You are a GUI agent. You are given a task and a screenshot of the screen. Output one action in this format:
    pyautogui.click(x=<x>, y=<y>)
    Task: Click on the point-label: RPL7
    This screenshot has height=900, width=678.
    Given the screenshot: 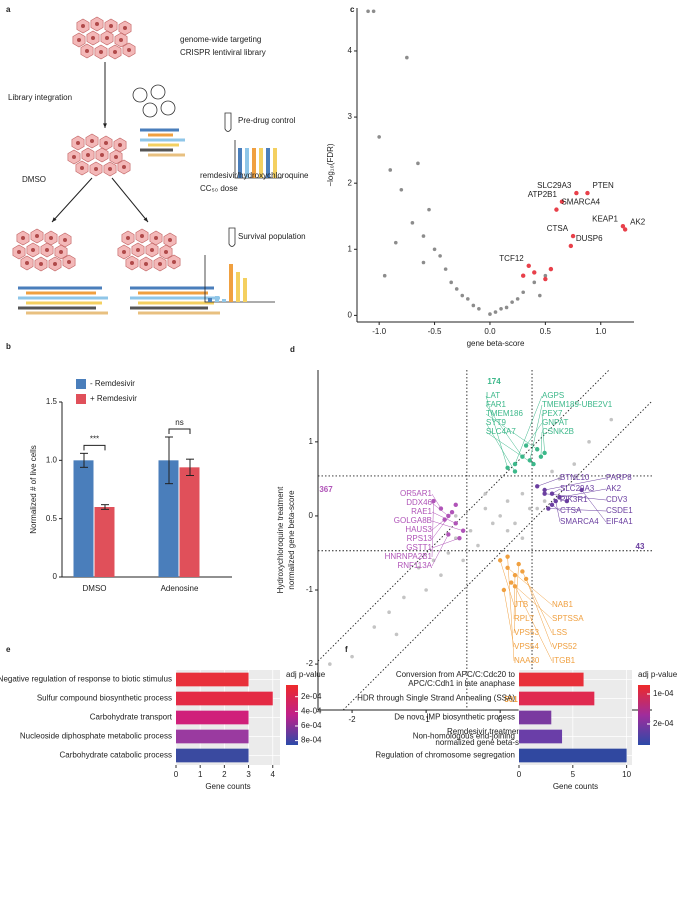 What is the action you would take?
    pyautogui.click(x=524, y=618)
    